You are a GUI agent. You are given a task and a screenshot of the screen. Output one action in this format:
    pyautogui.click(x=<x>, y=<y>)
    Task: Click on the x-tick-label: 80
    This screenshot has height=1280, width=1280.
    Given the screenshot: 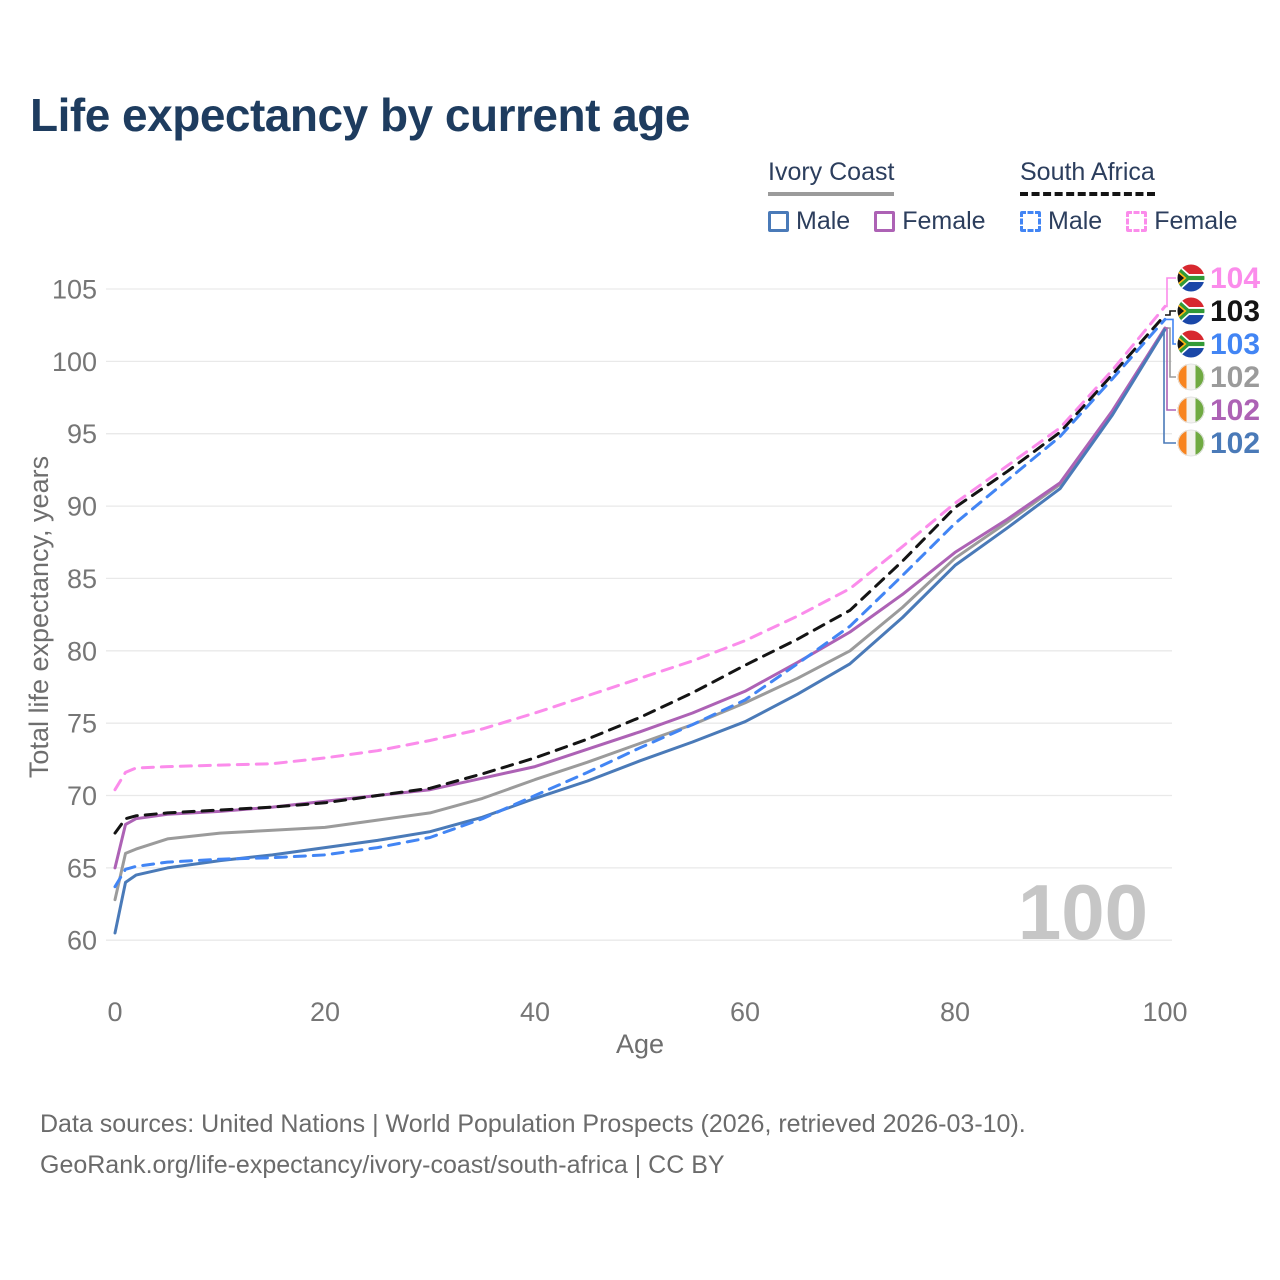 What is the action you would take?
    pyautogui.click(x=955, y=1012)
    